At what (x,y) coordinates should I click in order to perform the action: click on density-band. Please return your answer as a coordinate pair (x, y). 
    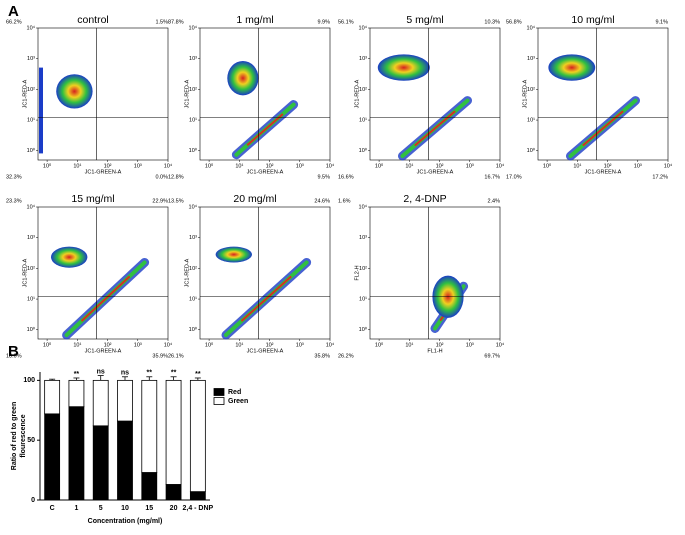
    Looking at the image, I should click on (265, 129).